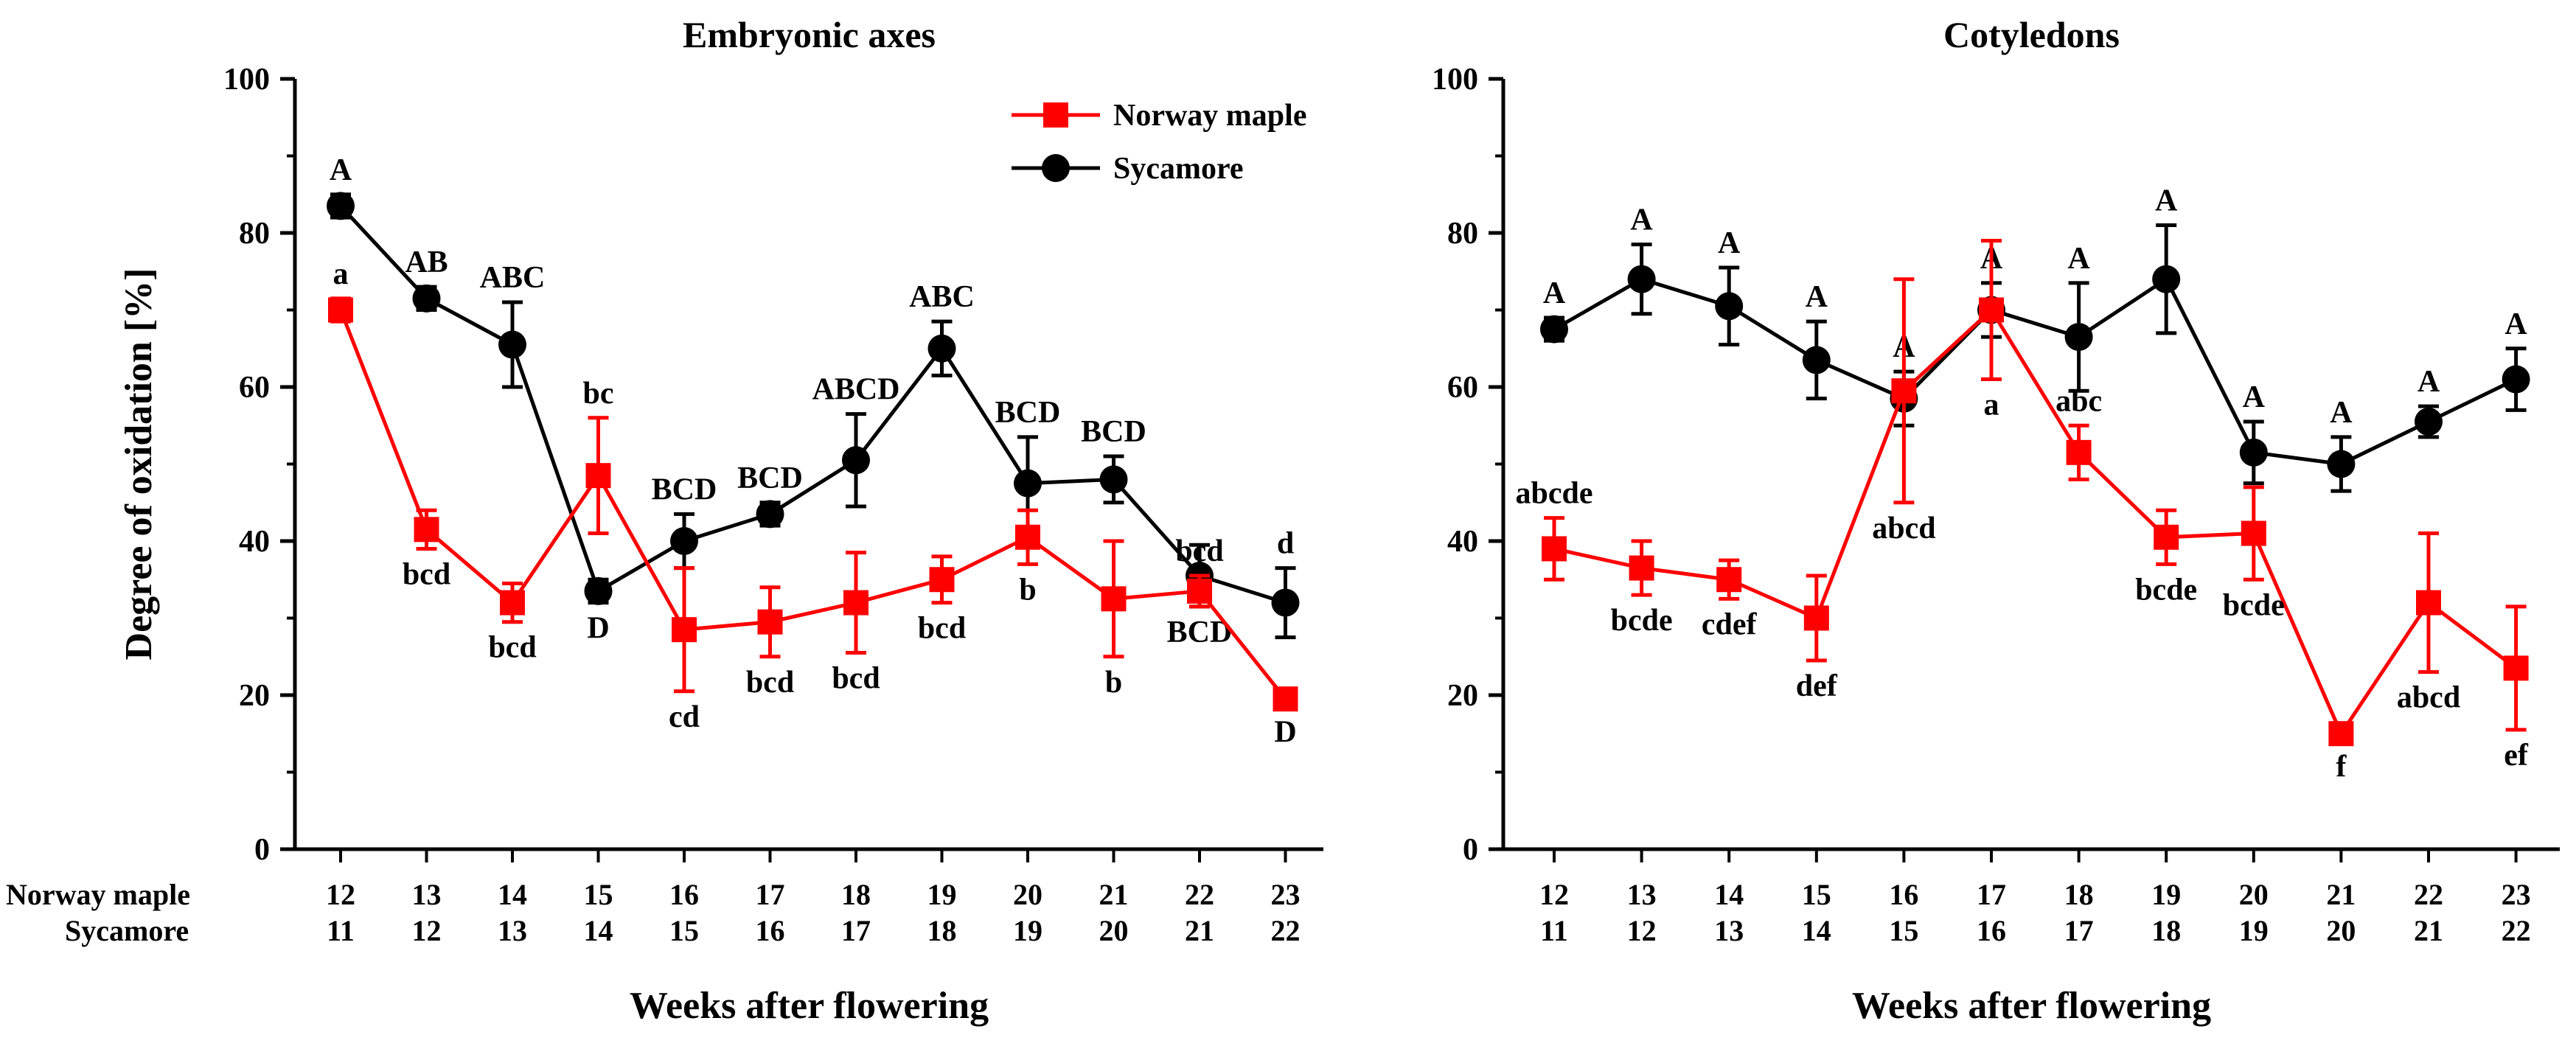  Describe the element at coordinates (685, 717) in the screenshot. I see `significance-label: cd` at that location.